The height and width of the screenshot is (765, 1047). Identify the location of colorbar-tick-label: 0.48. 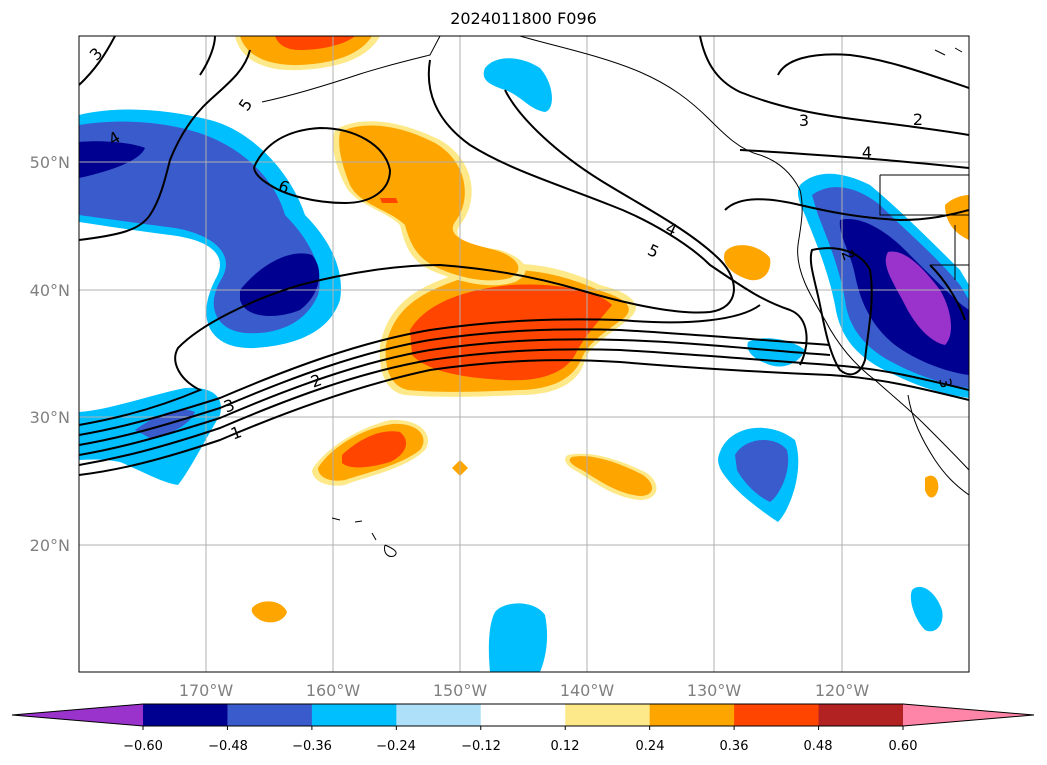
(818, 746).